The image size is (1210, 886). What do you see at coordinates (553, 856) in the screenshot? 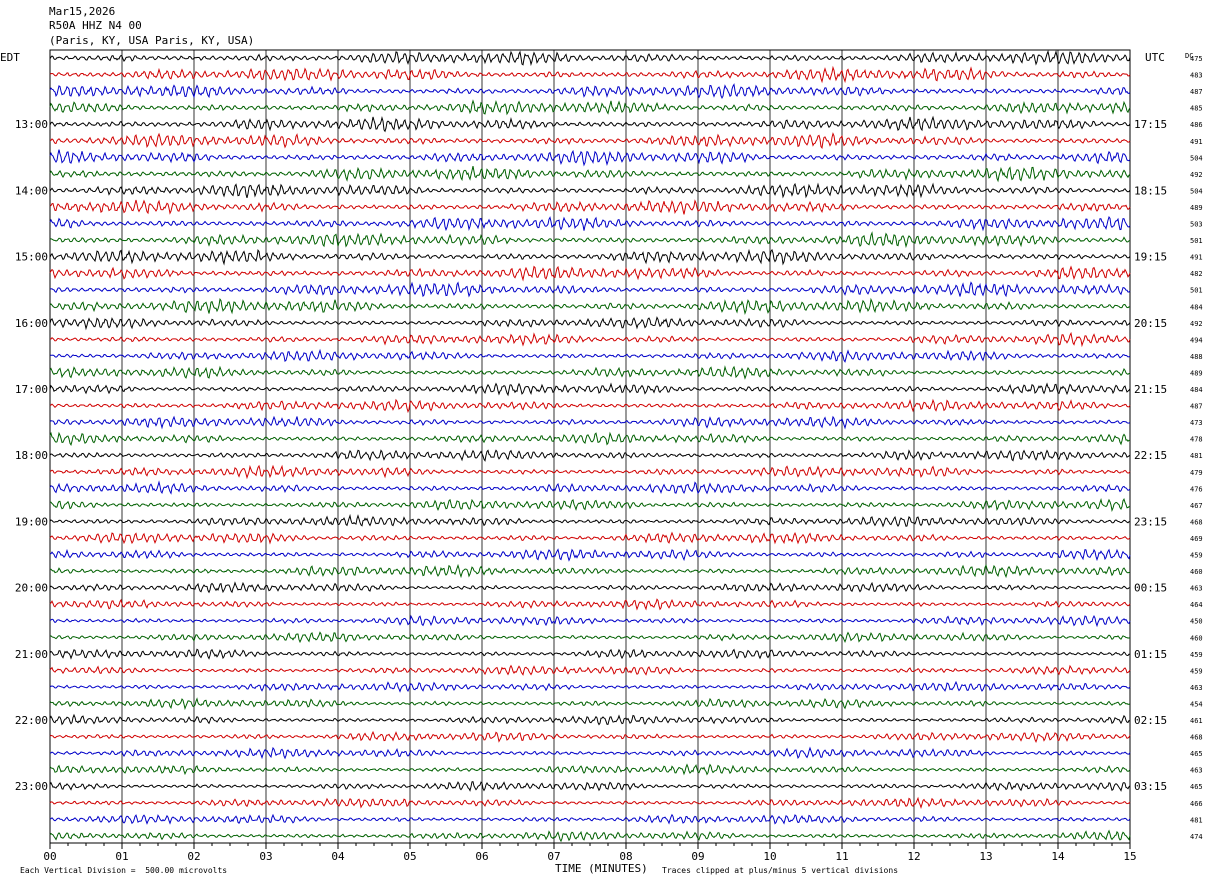
I see `x-tick-label: 07` at bounding box center [553, 856].